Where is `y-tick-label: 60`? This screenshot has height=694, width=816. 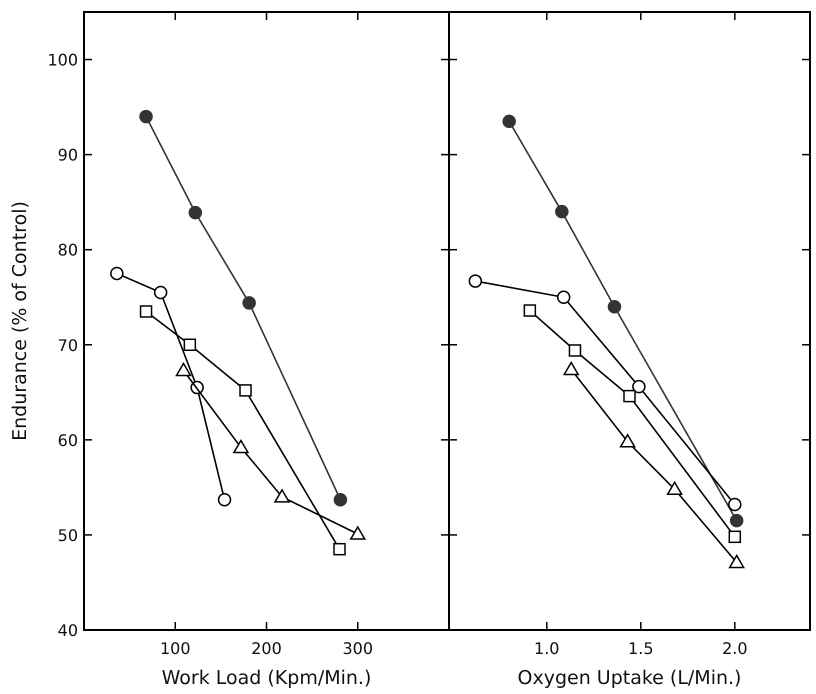
y-tick-label: 60 is located at coordinates (68, 440).